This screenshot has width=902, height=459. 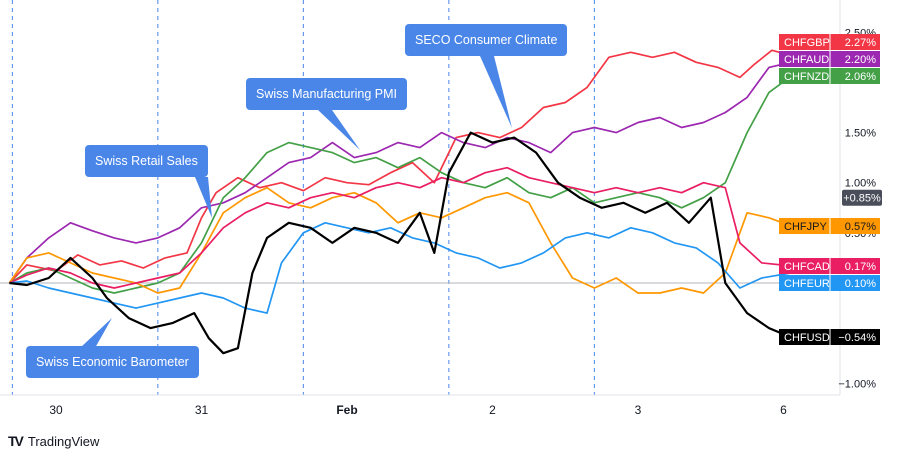 I want to click on footer-brand: TV TradingView, so click(x=53, y=441).